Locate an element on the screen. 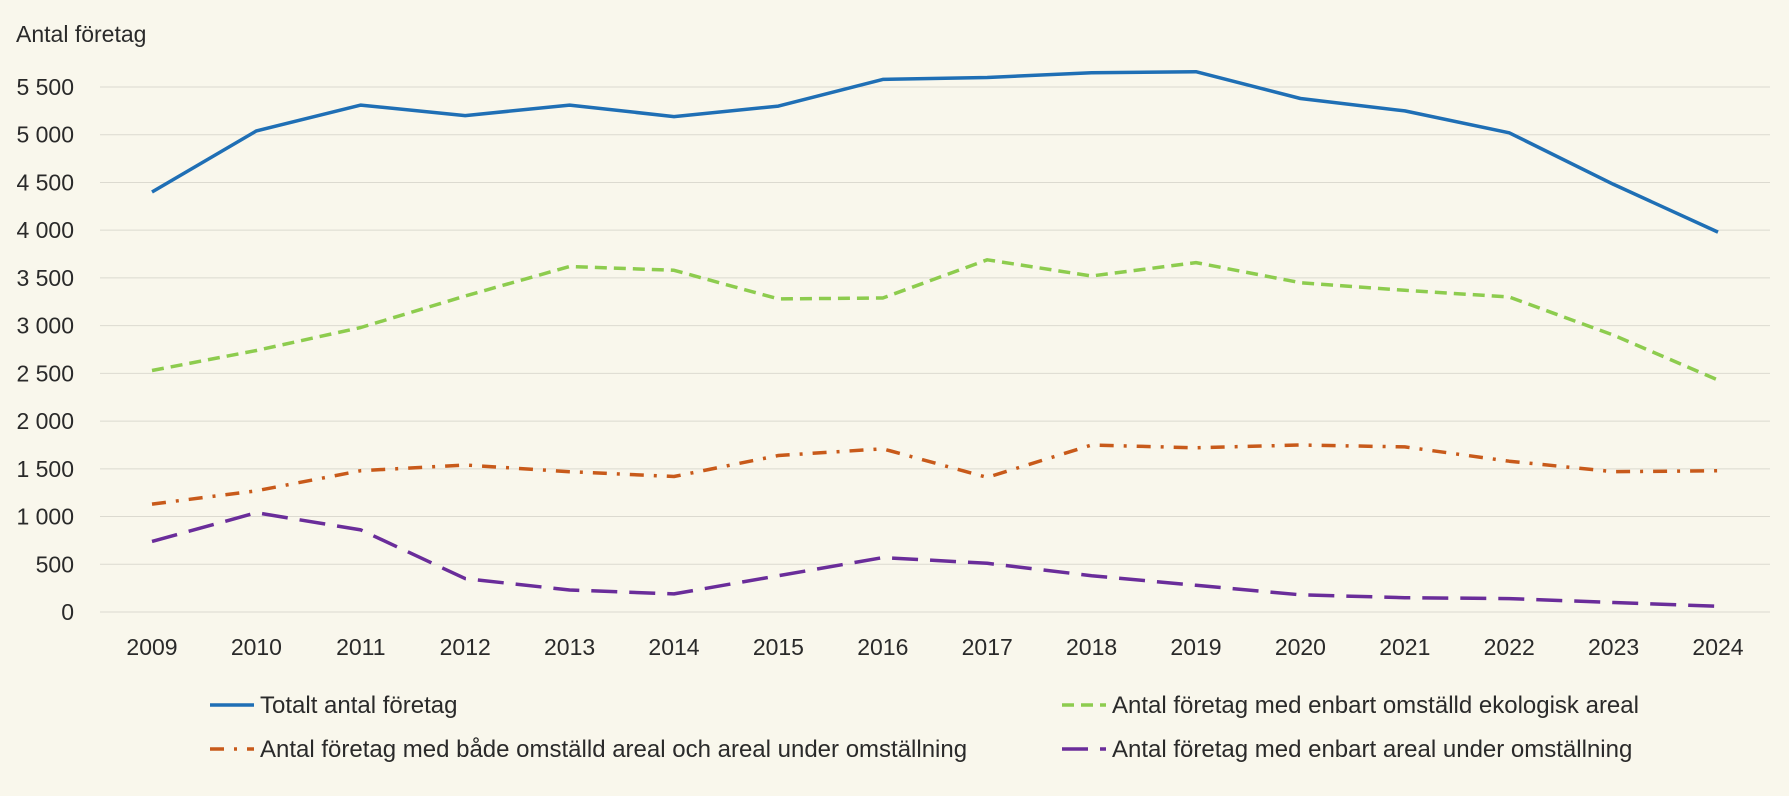 This screenshot has width=1789, height=796. x-tick-label: 2022 is located at coordinates (1509, 647).